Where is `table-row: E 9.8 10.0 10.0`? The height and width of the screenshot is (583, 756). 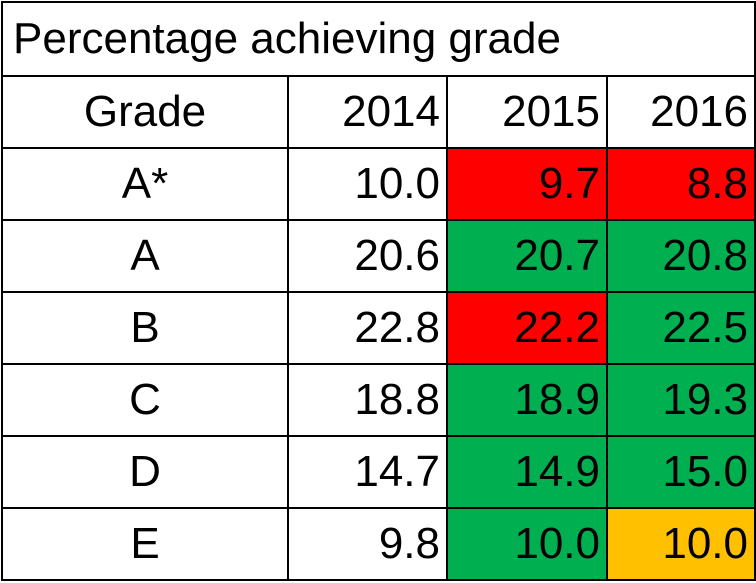
table-row: E 9.8 10.0 10.0 is located at coordinates (378, 544).